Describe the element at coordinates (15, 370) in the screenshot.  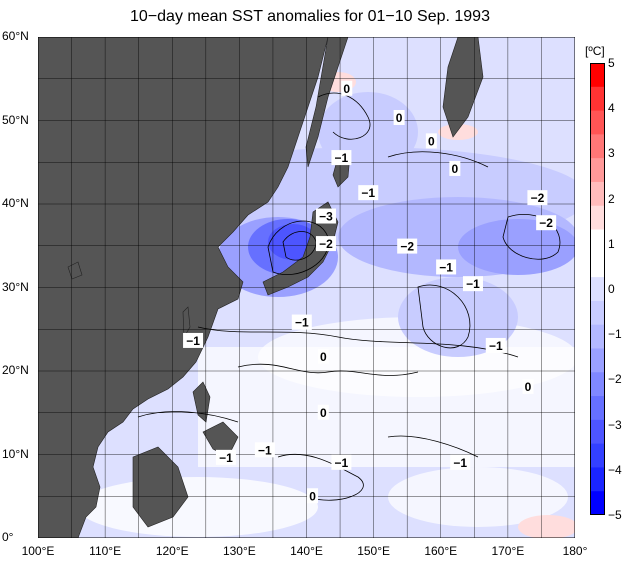
I see `y-tick-label: 20°N` at that location.